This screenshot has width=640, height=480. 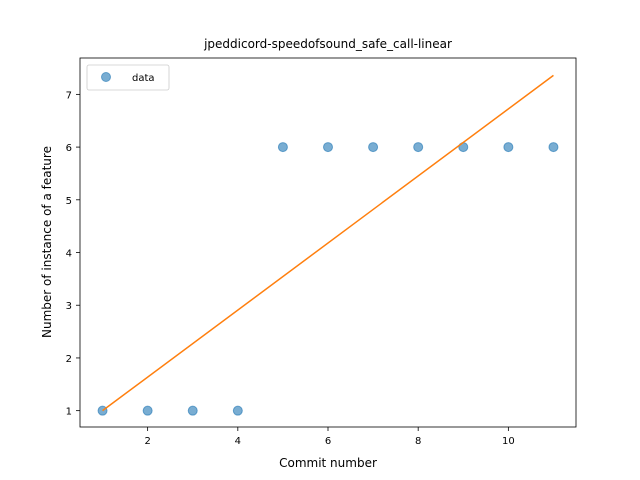 What do you see at coordinates (73, 254) in the screenshot?
I see `y-axis: 1 2 3 4 5 6 7` at bounding box center [73, 254].